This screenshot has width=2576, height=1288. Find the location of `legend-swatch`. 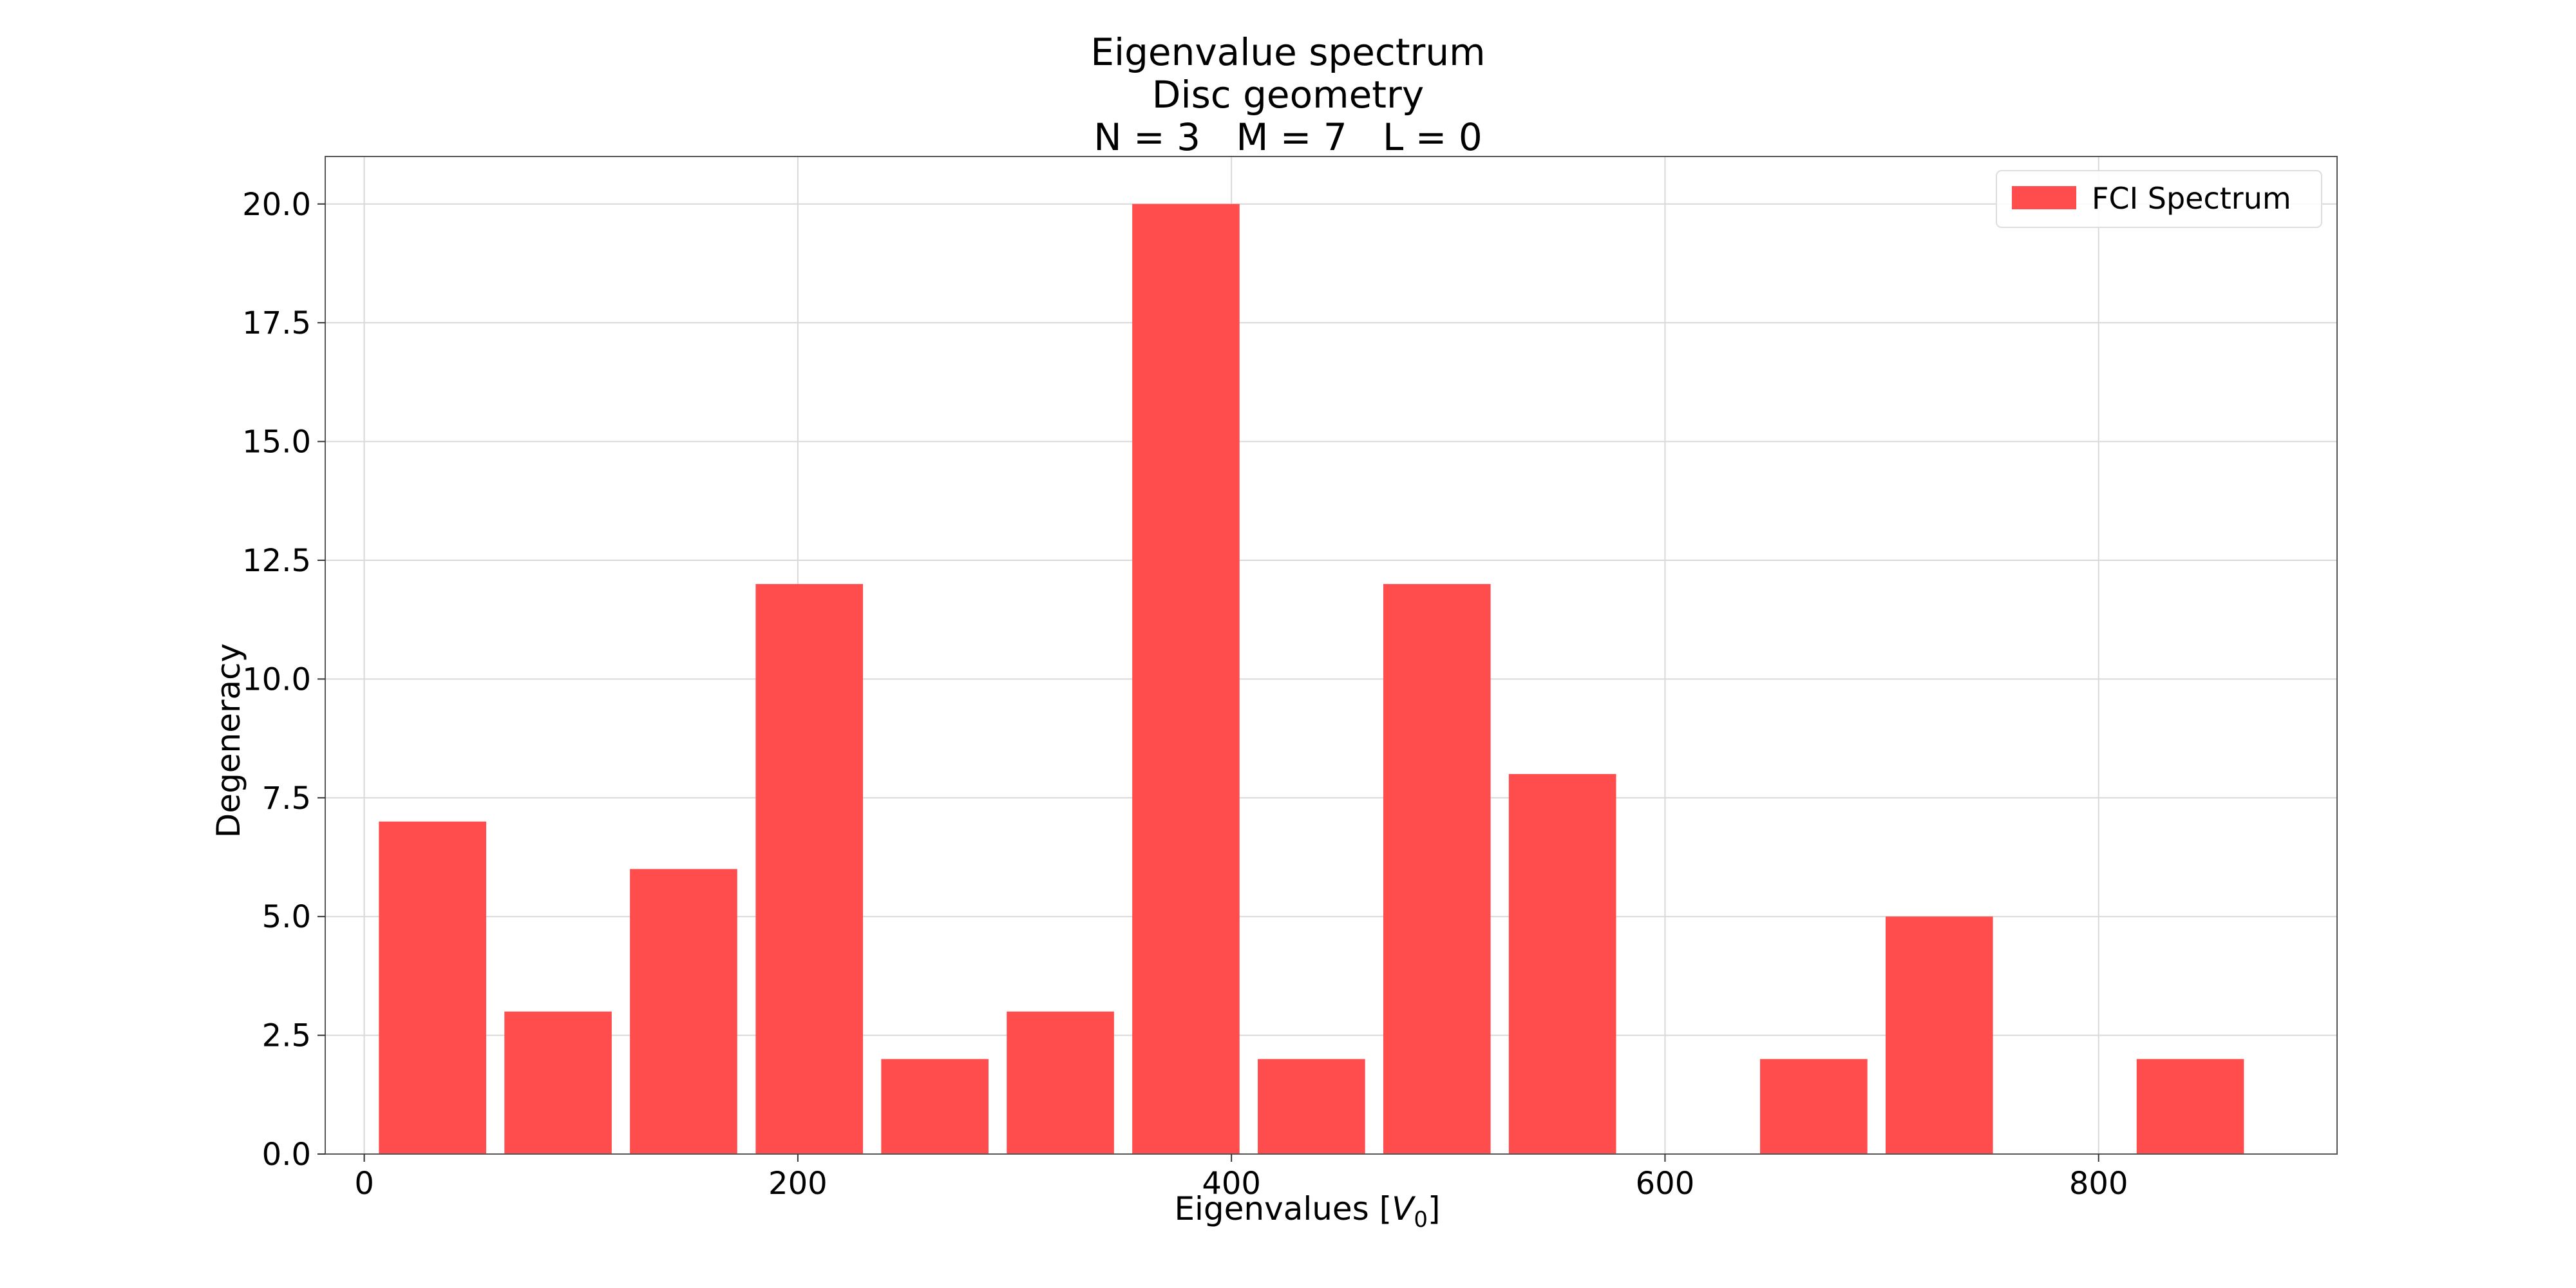

legend-swatch is located at coordinates (2044, 198).